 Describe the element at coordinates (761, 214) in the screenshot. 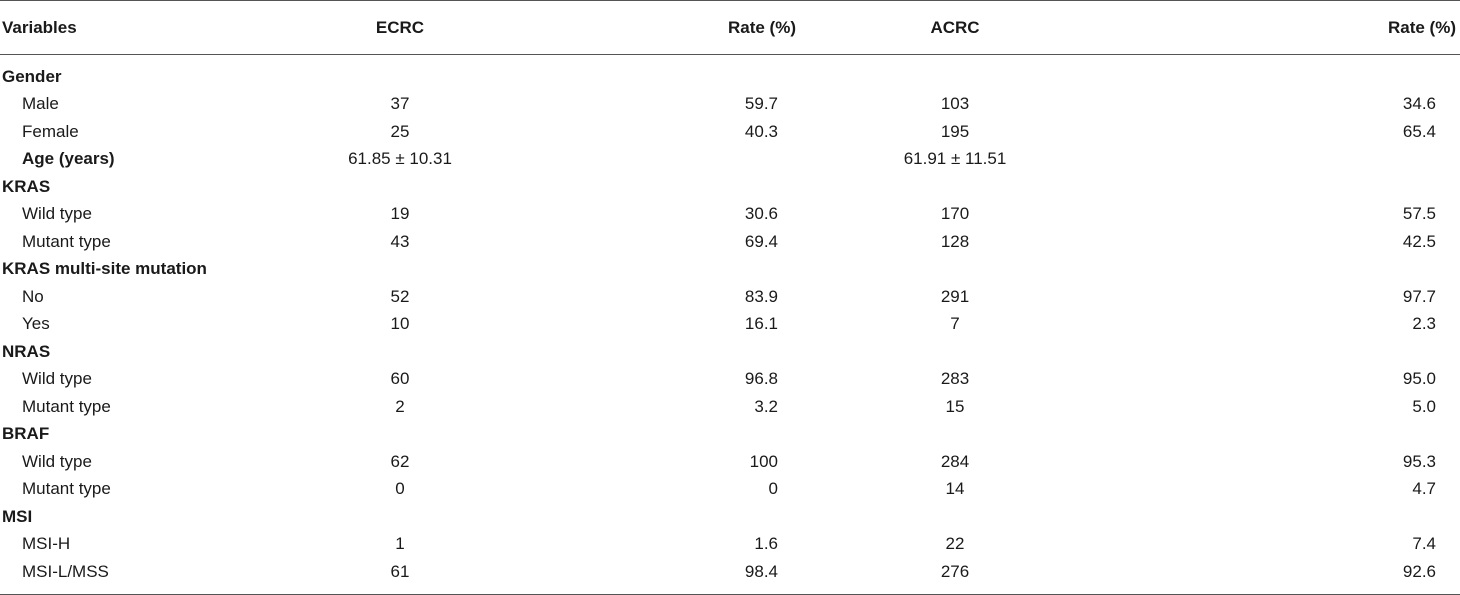

I see `cell-rate-ecrc: 30.6` at that location.